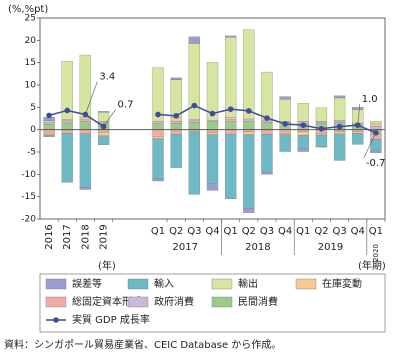 This screenshot has height=356, width=400. I want to click on y-tick-label: -10, so click(28, 175).